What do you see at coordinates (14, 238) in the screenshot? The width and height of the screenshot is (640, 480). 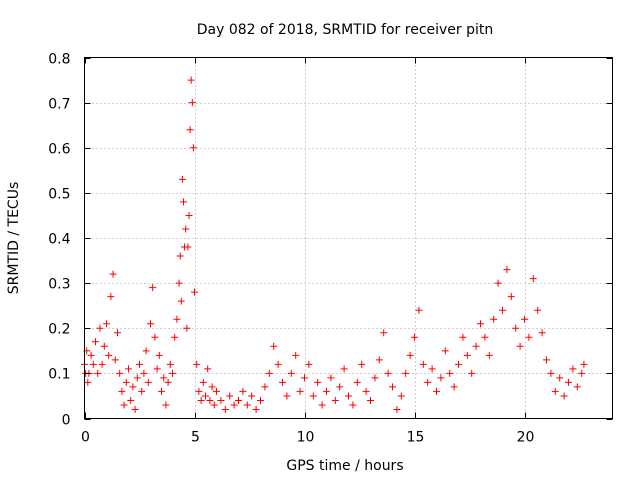 I see `y-axis-label: SRMTID / TECUs` at bounding box center [14, 238].